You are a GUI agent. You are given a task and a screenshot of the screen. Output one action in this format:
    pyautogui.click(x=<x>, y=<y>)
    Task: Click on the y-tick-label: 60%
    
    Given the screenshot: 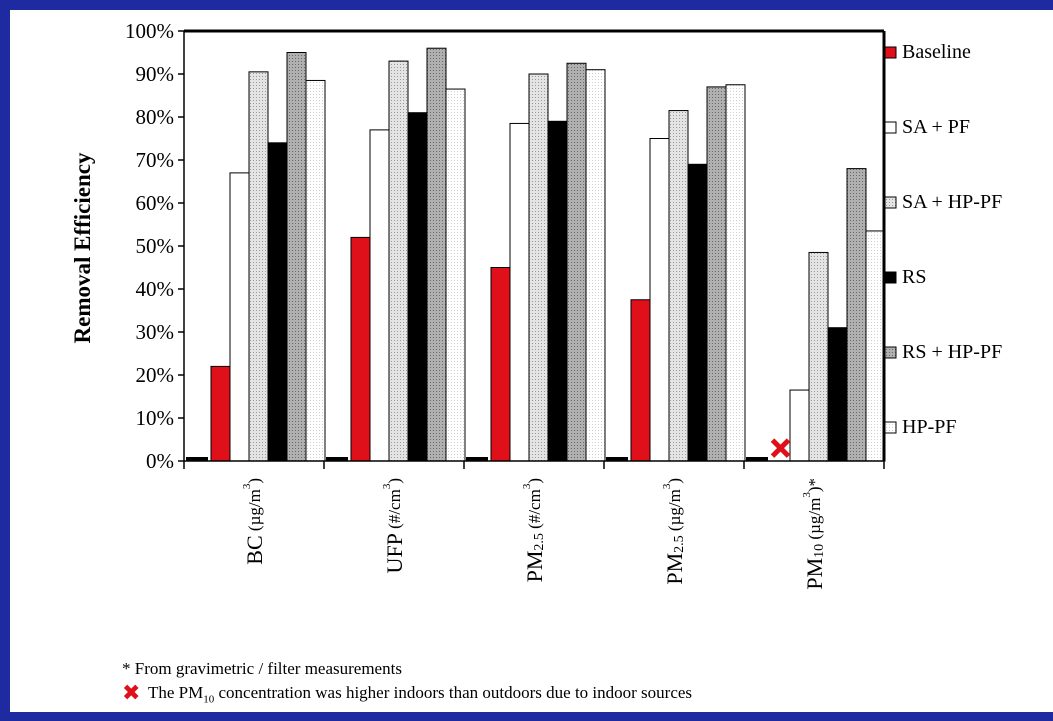 What is the action you would take?
    pyautogui.click(x=155, y=203)
    